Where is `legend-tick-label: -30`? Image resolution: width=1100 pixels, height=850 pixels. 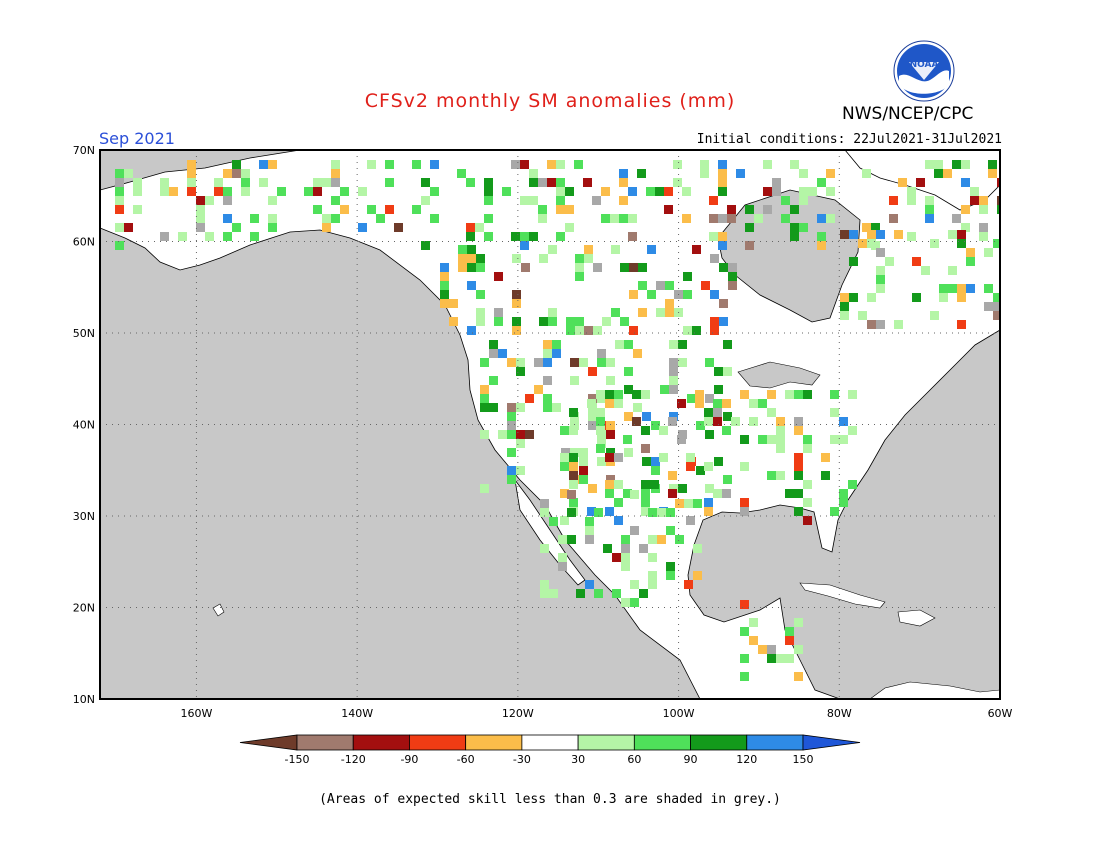 legend-tick-label: -30 is located at coordinates (522, 759).